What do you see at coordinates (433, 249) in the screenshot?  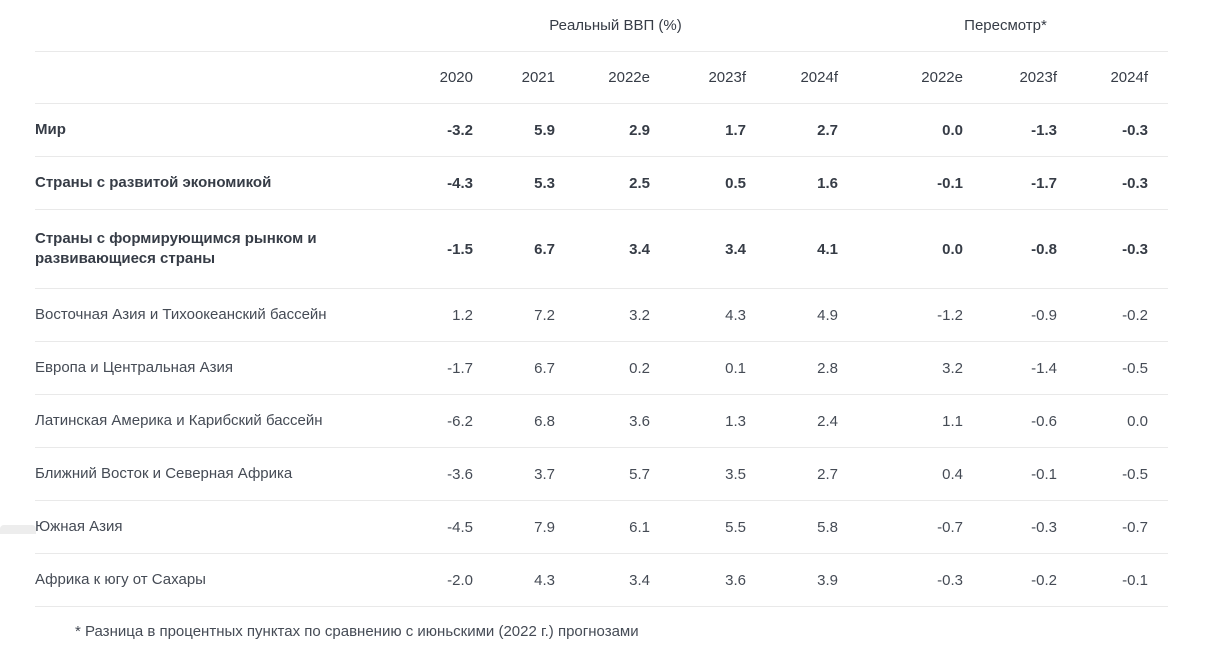 I see `cell-value: -1.5` at bounding box center [433, 249].